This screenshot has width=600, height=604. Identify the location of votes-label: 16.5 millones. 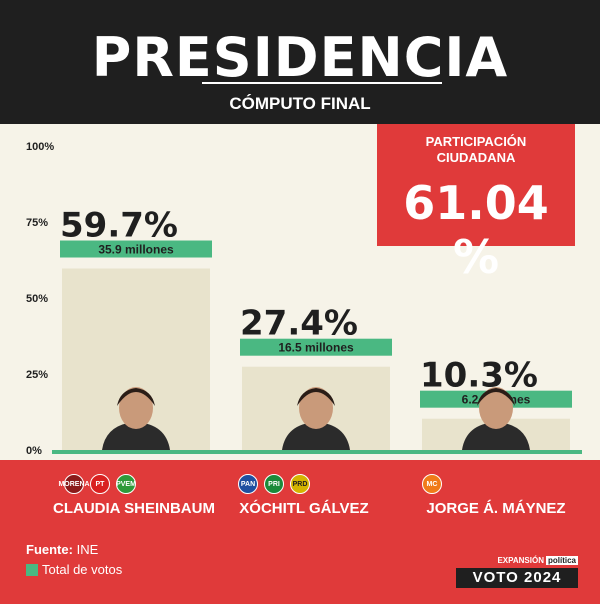
(316, 348).